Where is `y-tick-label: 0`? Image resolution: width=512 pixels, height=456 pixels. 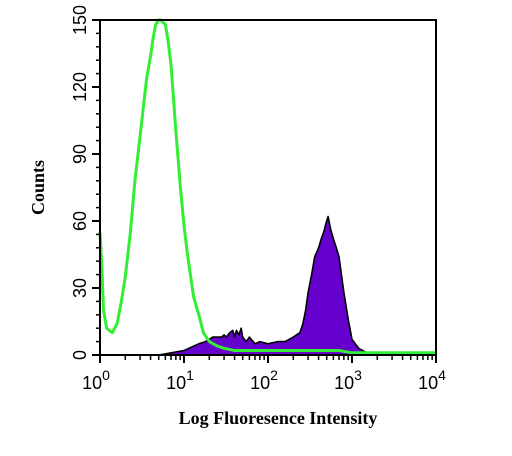
y-tick-label: 0 is located at coordinates (80, 355).